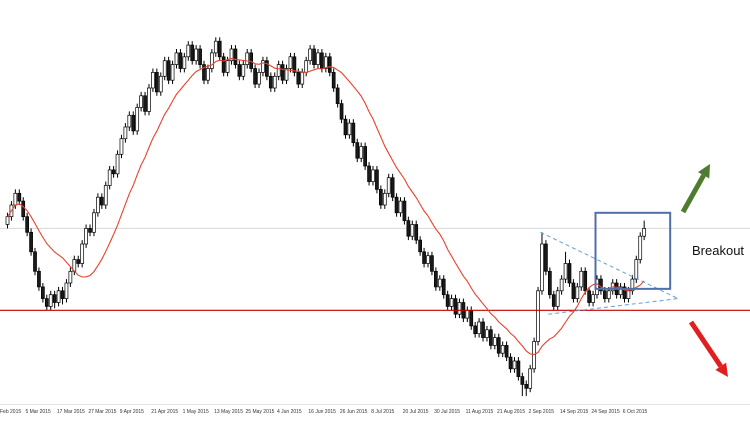 This screenshot has width=750, height=430. I want to click on x-axis-label: 24 Sep 2015, so click(605, 412).